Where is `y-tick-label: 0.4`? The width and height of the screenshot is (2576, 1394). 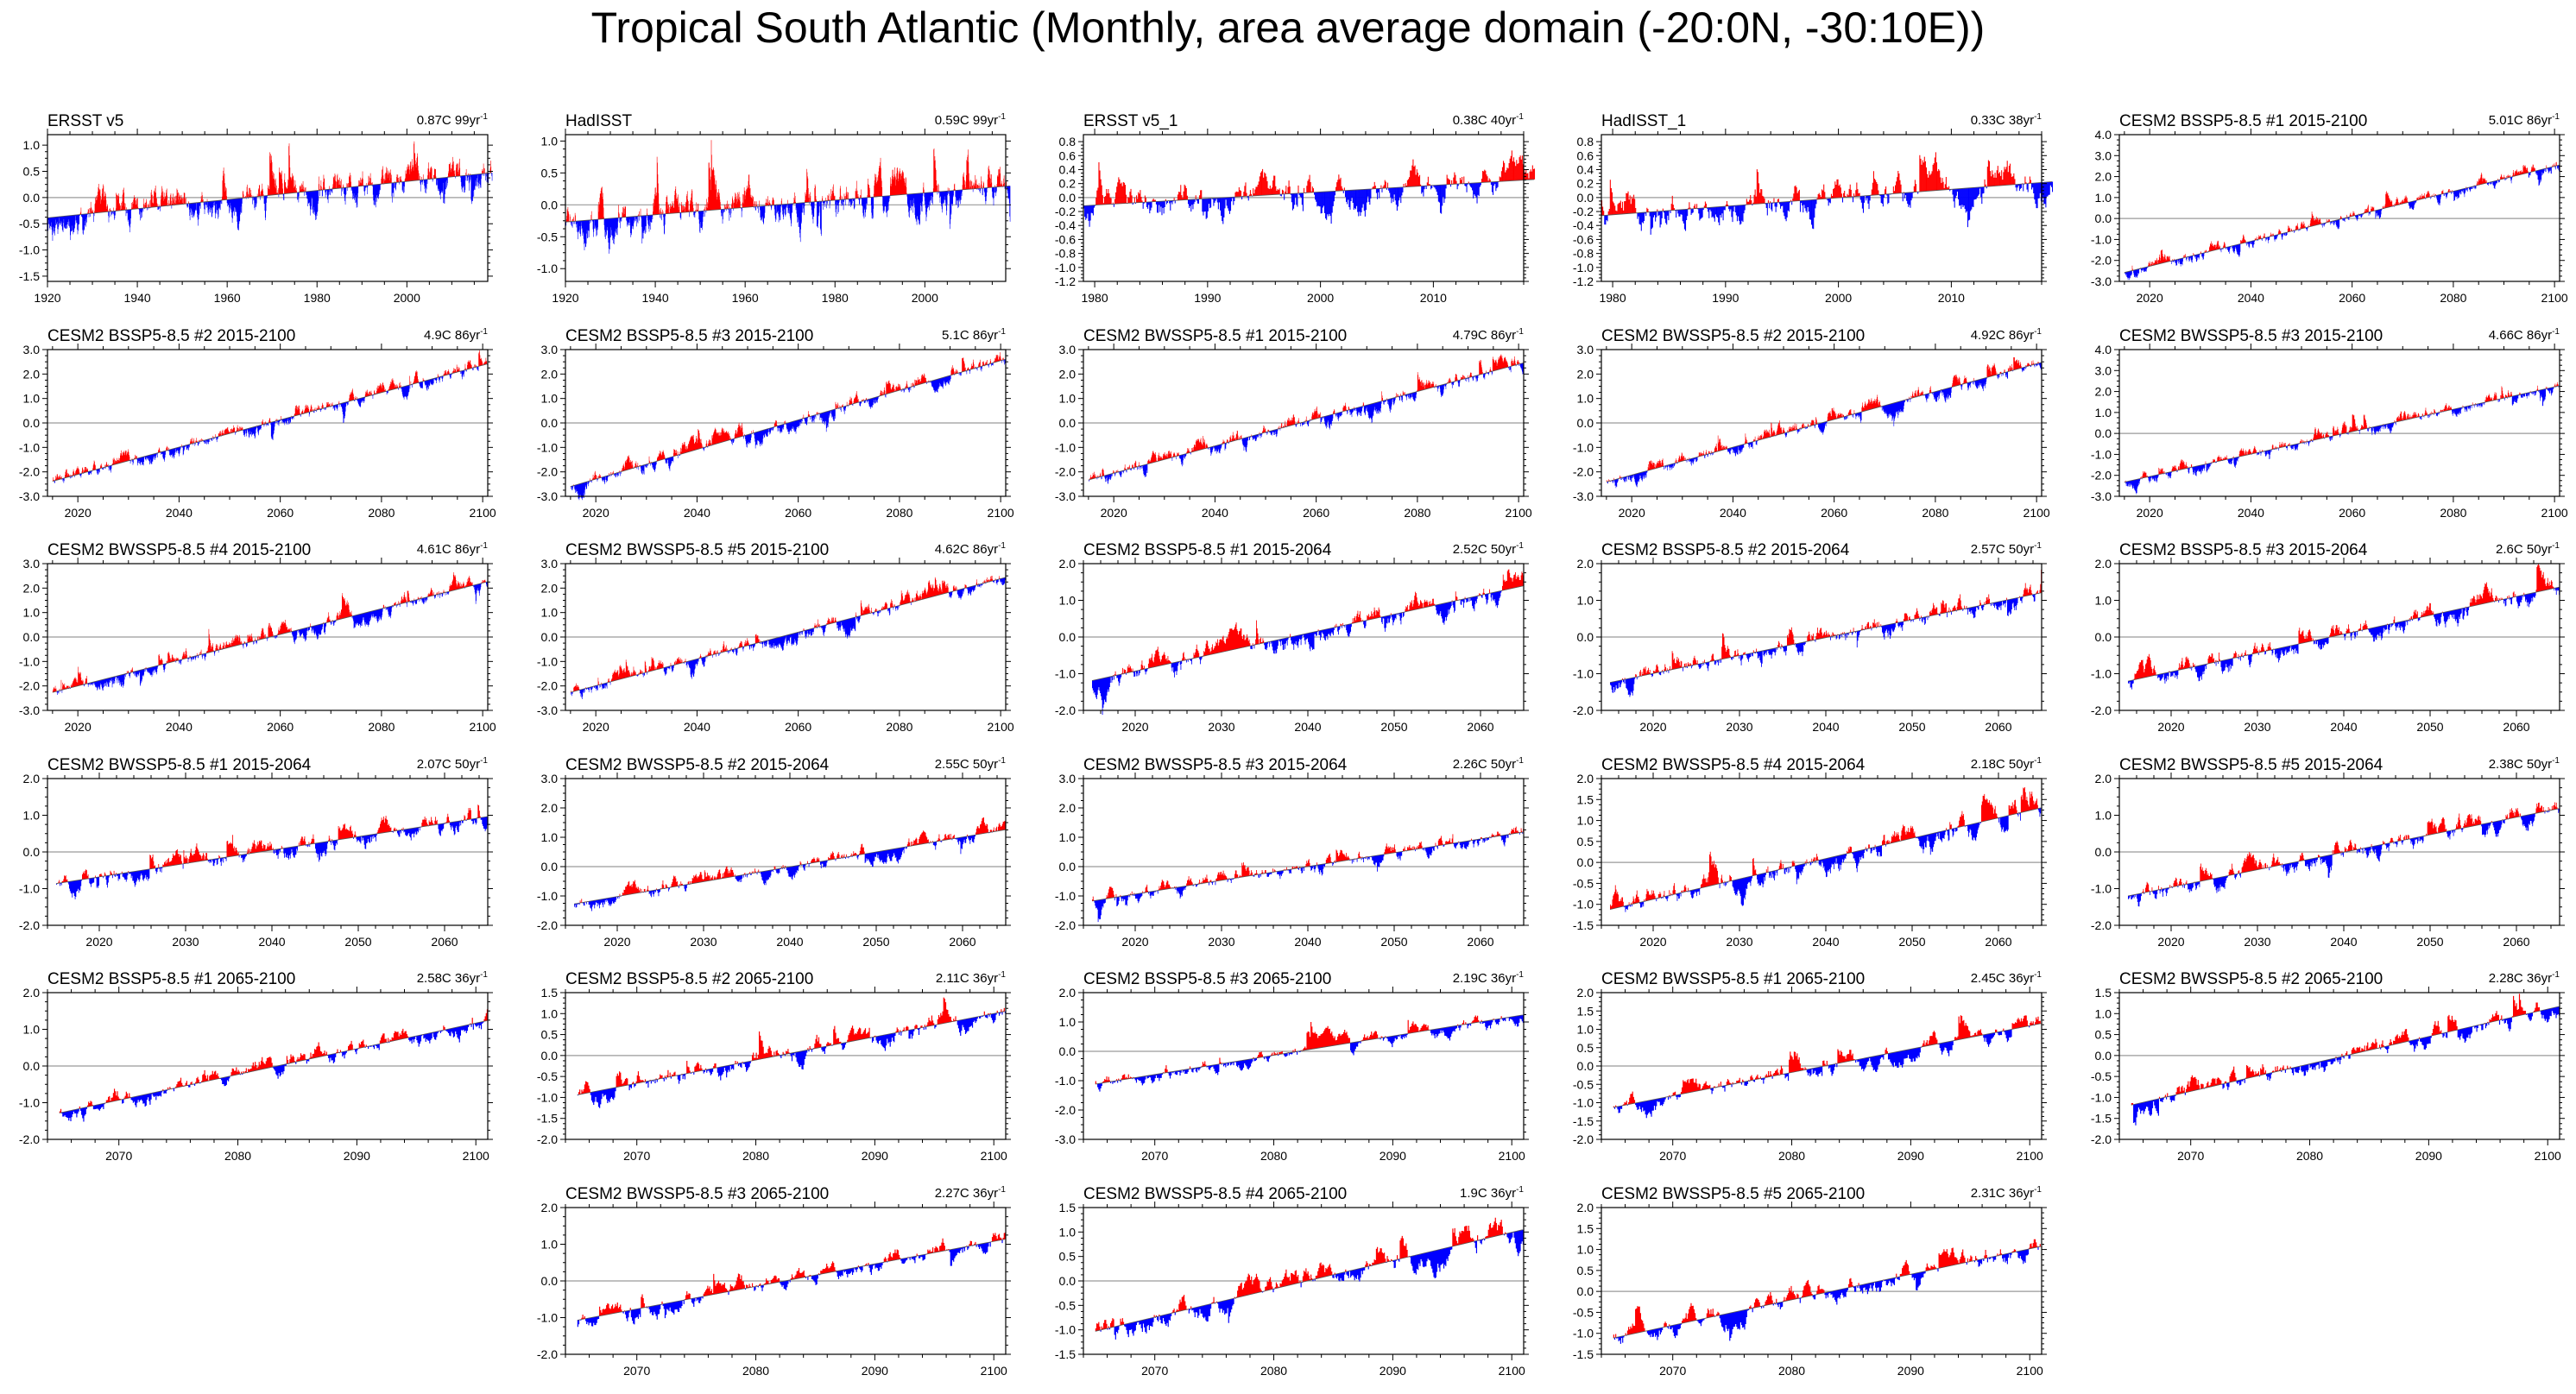
y-tick-label: 0.4 is located at coordinates (1585, 169).